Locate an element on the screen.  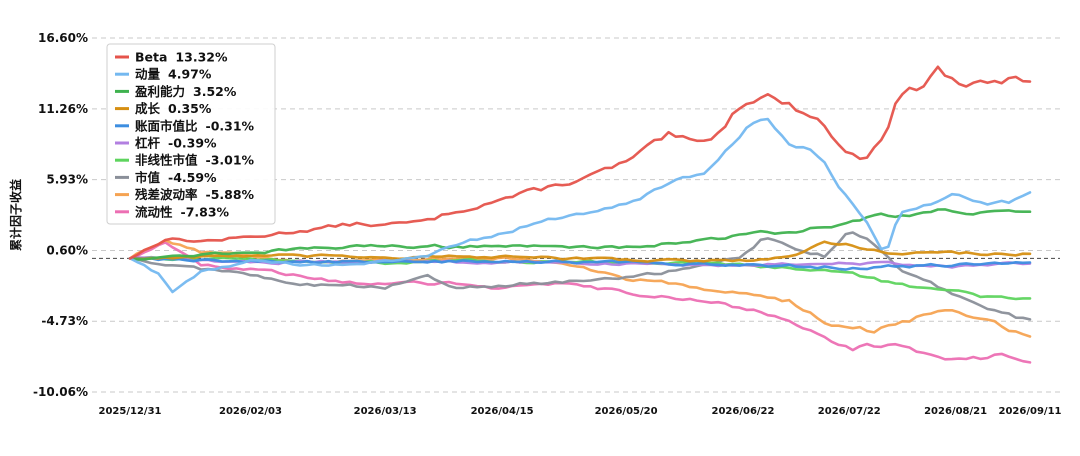
legend-series-value: 4.97% is located at coordinates (190, 74).